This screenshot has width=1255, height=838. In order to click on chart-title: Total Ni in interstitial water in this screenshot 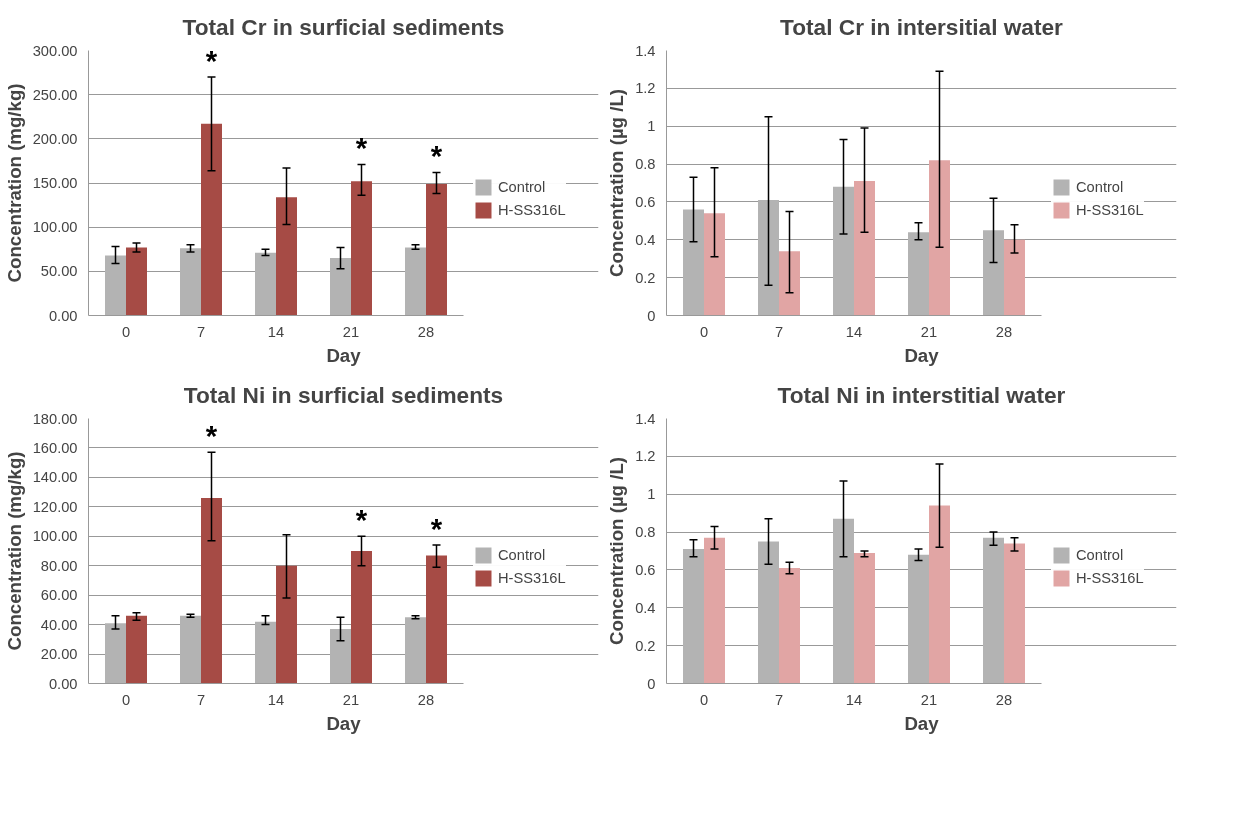, I will do `click(921, 394)`.